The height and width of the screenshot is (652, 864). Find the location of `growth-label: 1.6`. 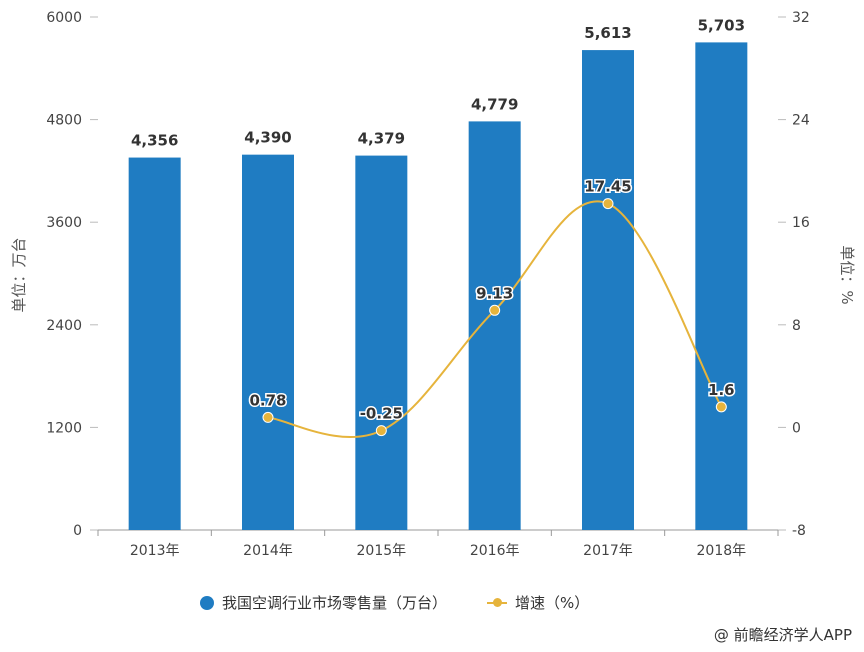

growth-label: 1.6 is located at coordinates (721, 390).